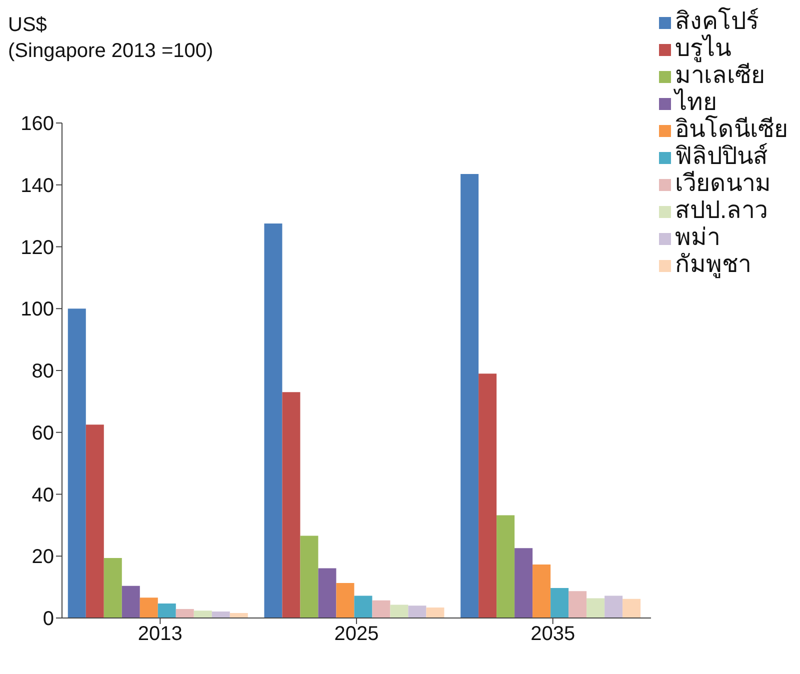  What do you see at coordinates (48, 619) in the screenshot?
I see `y-tick-label: 0` at bounding box center [48, 619].